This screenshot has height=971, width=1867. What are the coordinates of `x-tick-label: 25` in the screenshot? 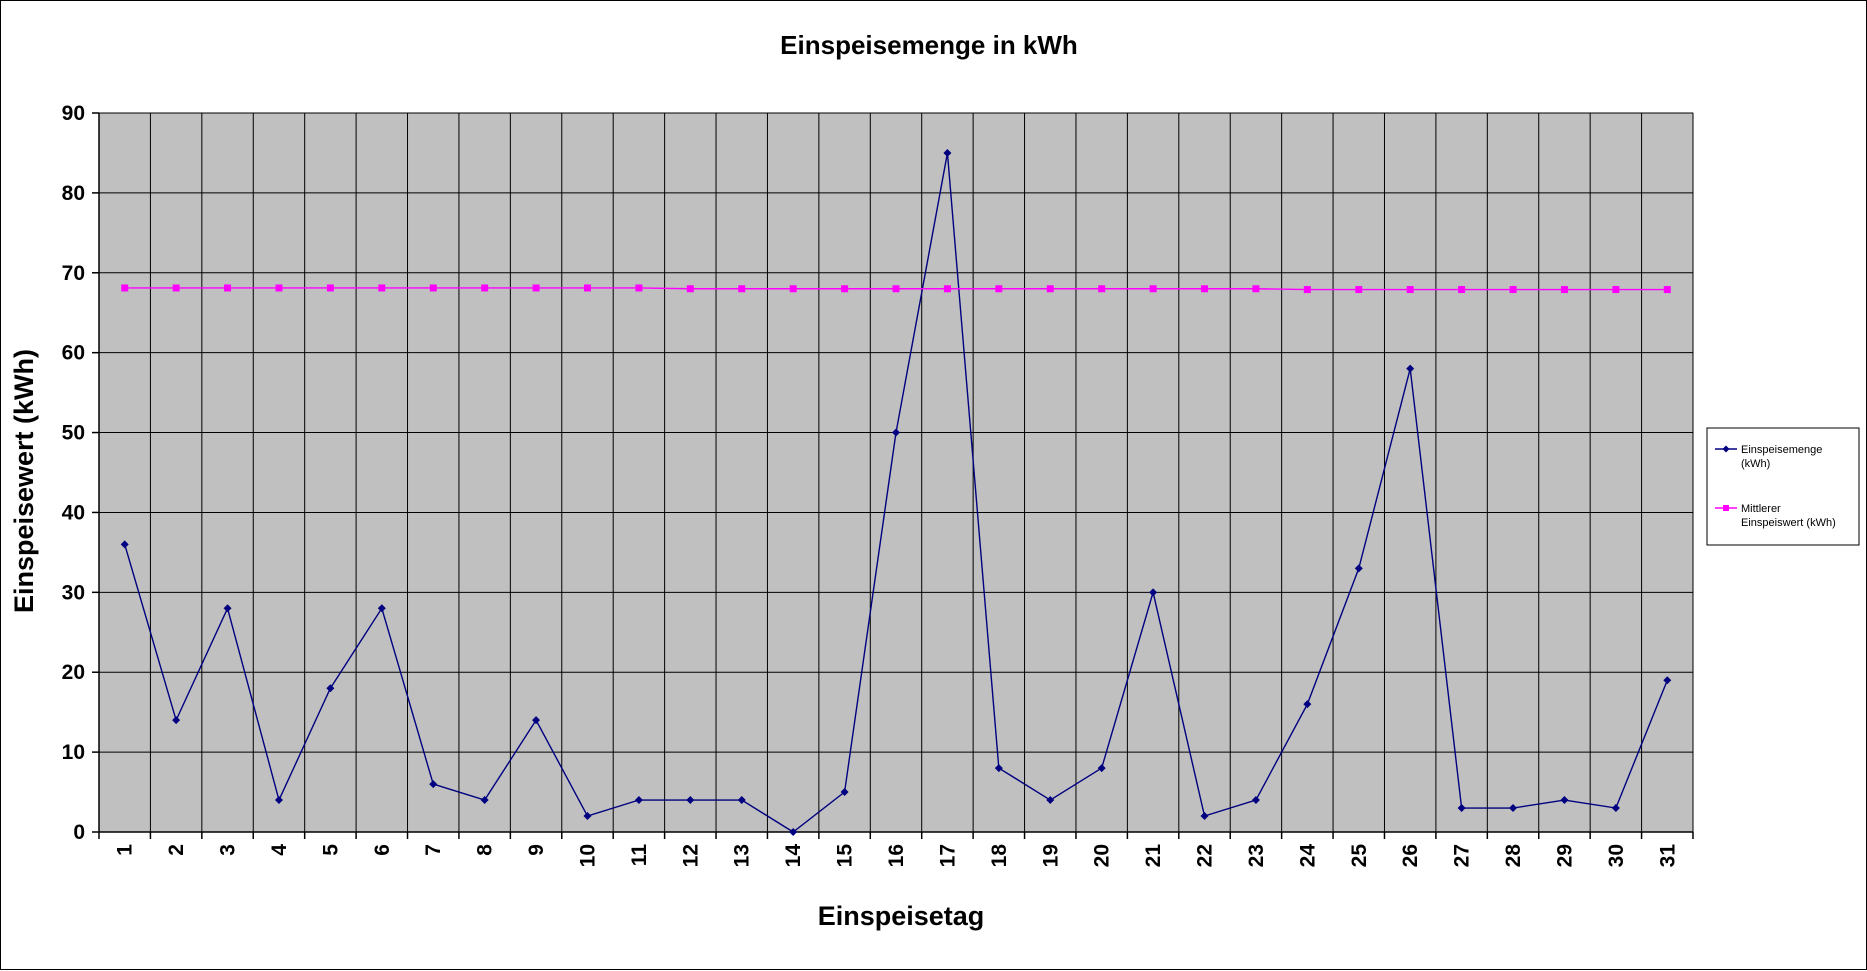 It's located at (1359, 856).